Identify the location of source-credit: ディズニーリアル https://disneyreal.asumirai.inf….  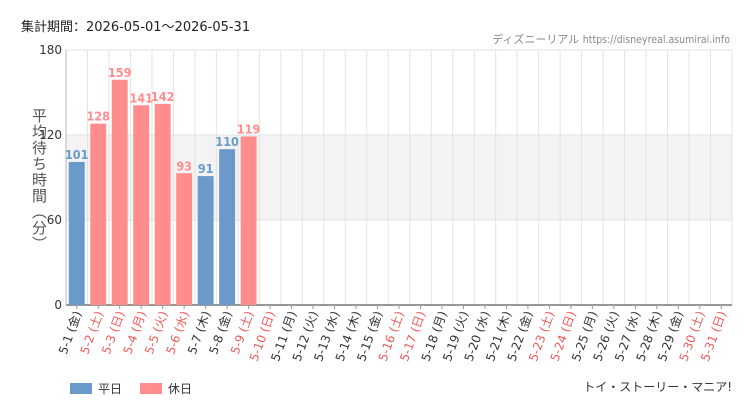
(611, 39).